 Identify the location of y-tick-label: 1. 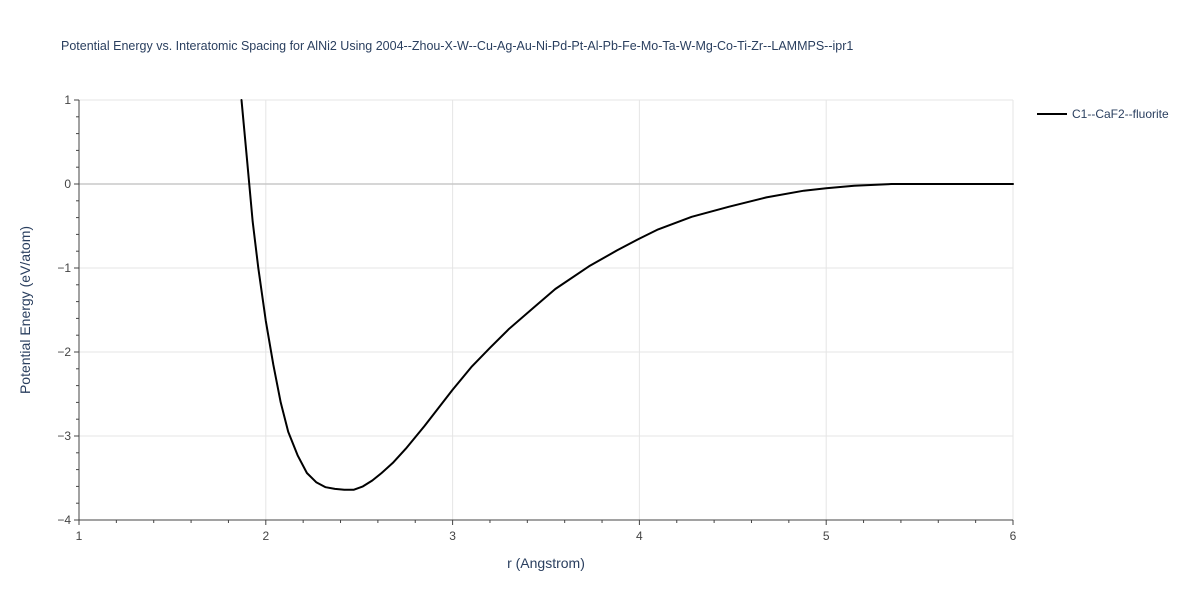
(67, 100).